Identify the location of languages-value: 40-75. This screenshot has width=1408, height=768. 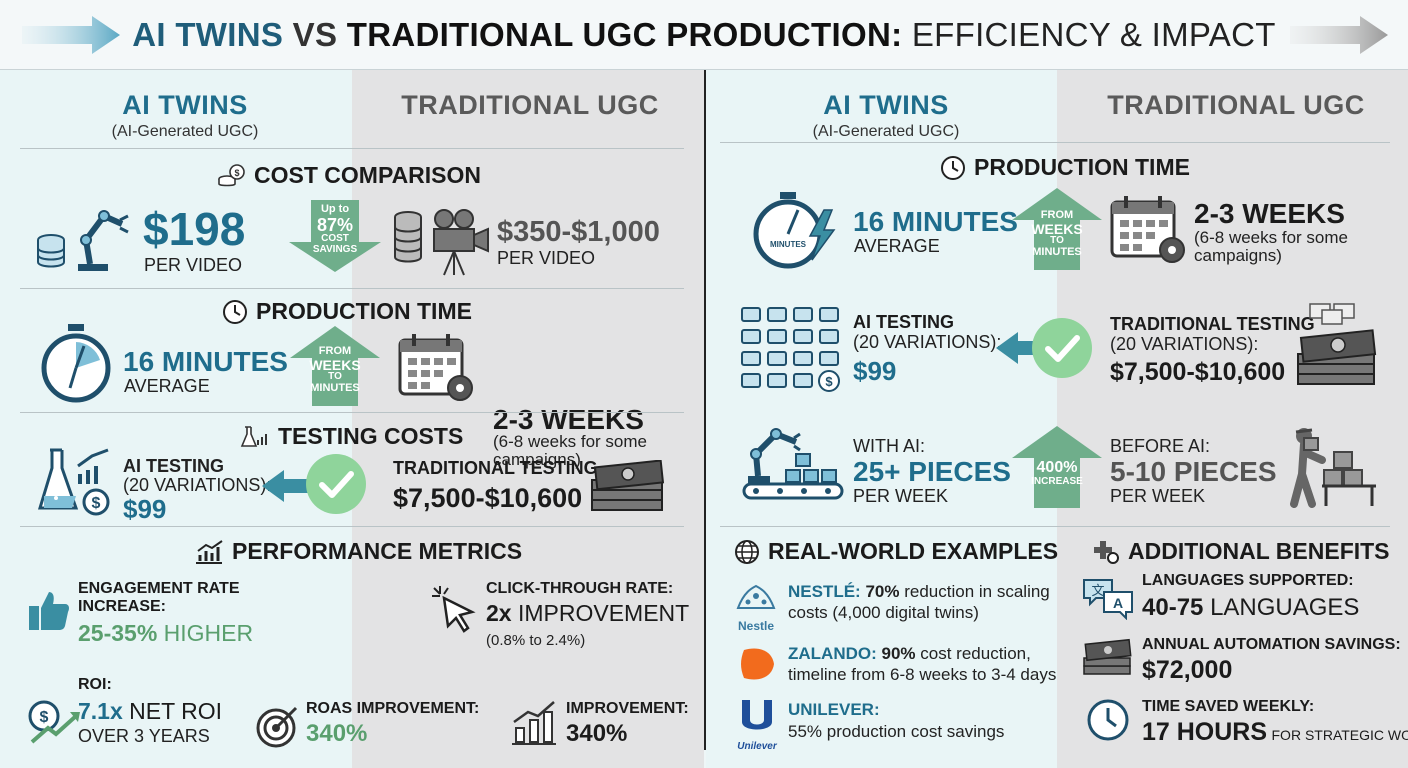
(1173, 607).